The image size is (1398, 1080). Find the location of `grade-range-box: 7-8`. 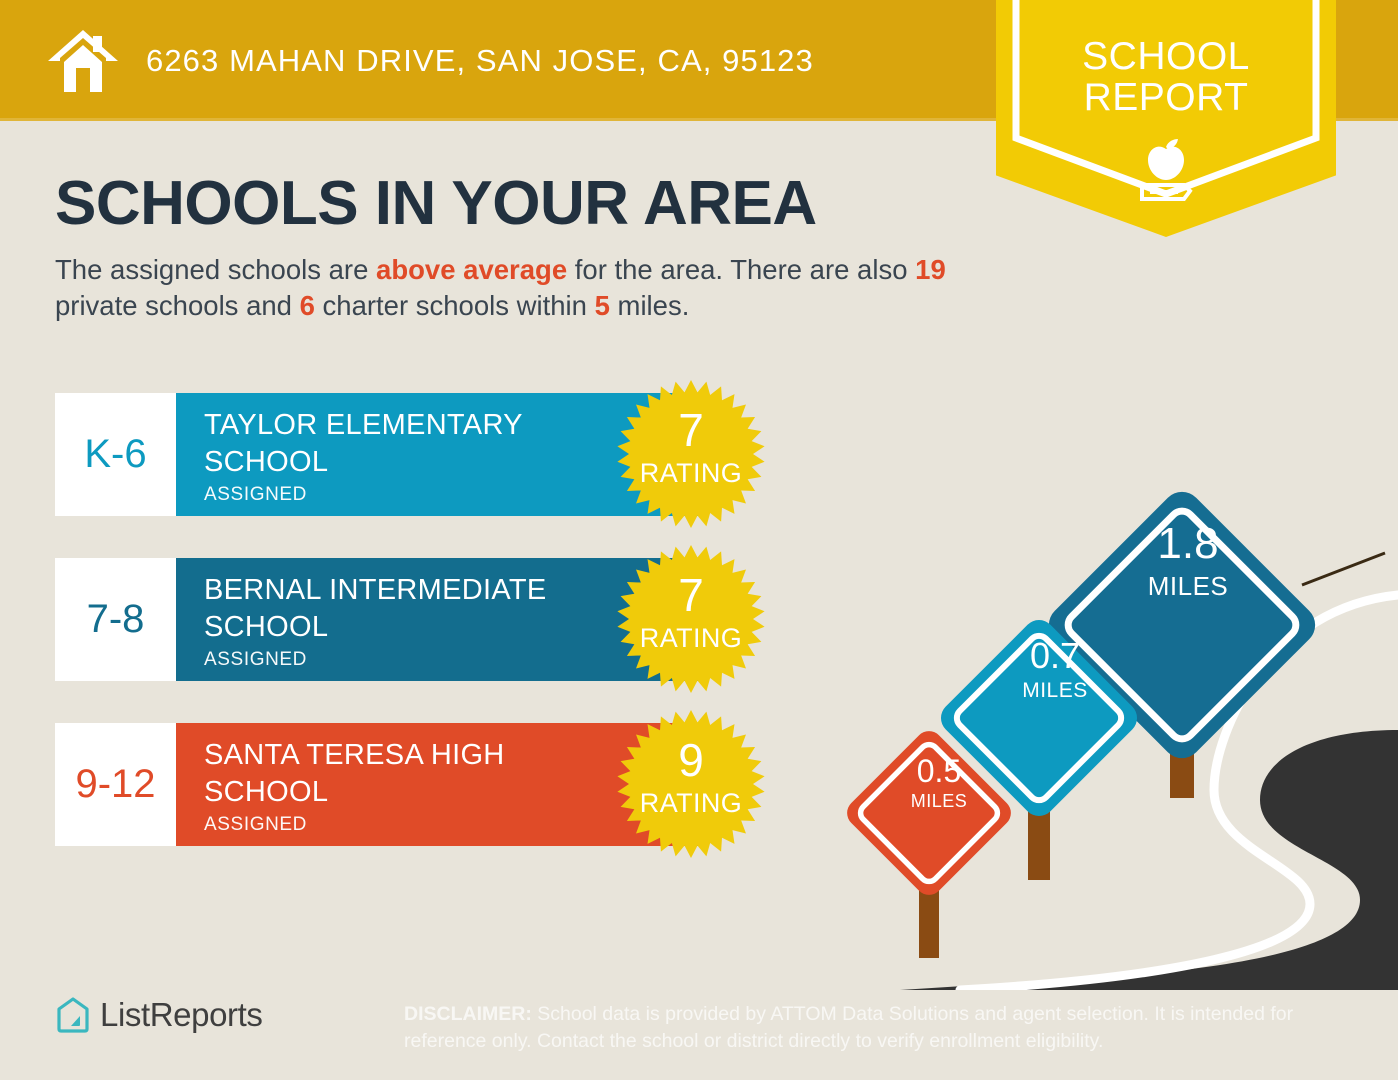

grade-range-box: 7-8 is located at coordinates (115, 619).